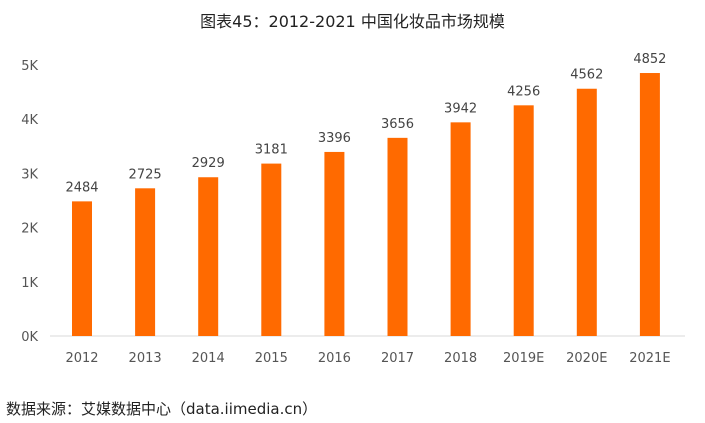 The image size is (705, 423). What do you see at coordinates (81, 187) in the screenshot?
I see `data-label: 2484` at bounding box center [81, 187].